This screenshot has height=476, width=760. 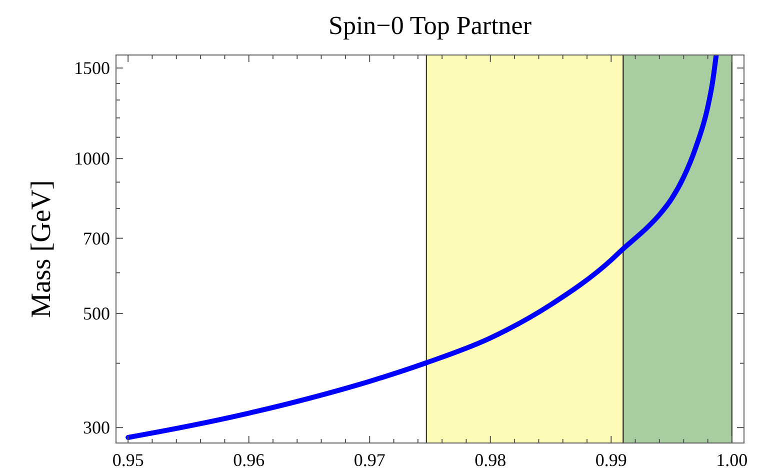 What do you see at coordinates (96, 238) in the screenshot?
I see `y-tick-label: 700` at bounding box center [96, 238].